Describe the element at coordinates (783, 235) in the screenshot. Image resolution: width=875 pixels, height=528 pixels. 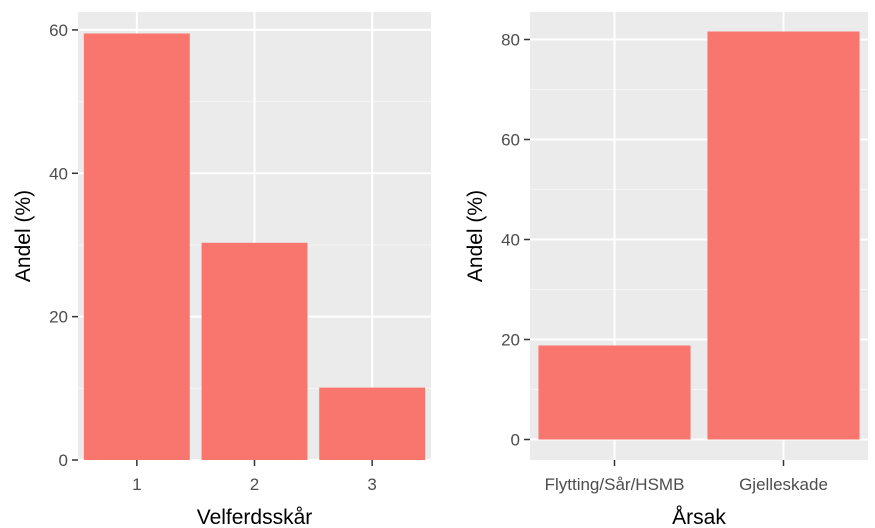
I see `bar-gjelleskade` at that location.